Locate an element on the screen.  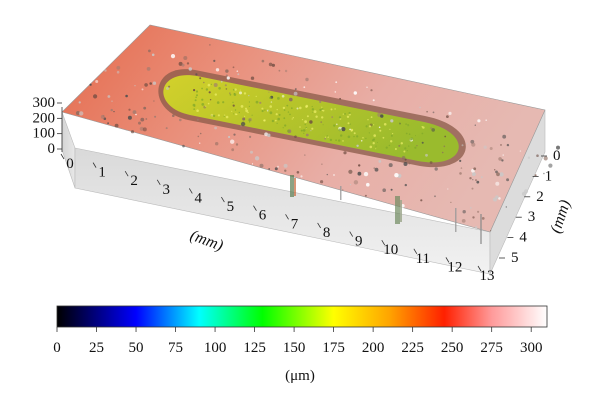
z-axis-tick-label: 0 is located at coordinates (52, 149).